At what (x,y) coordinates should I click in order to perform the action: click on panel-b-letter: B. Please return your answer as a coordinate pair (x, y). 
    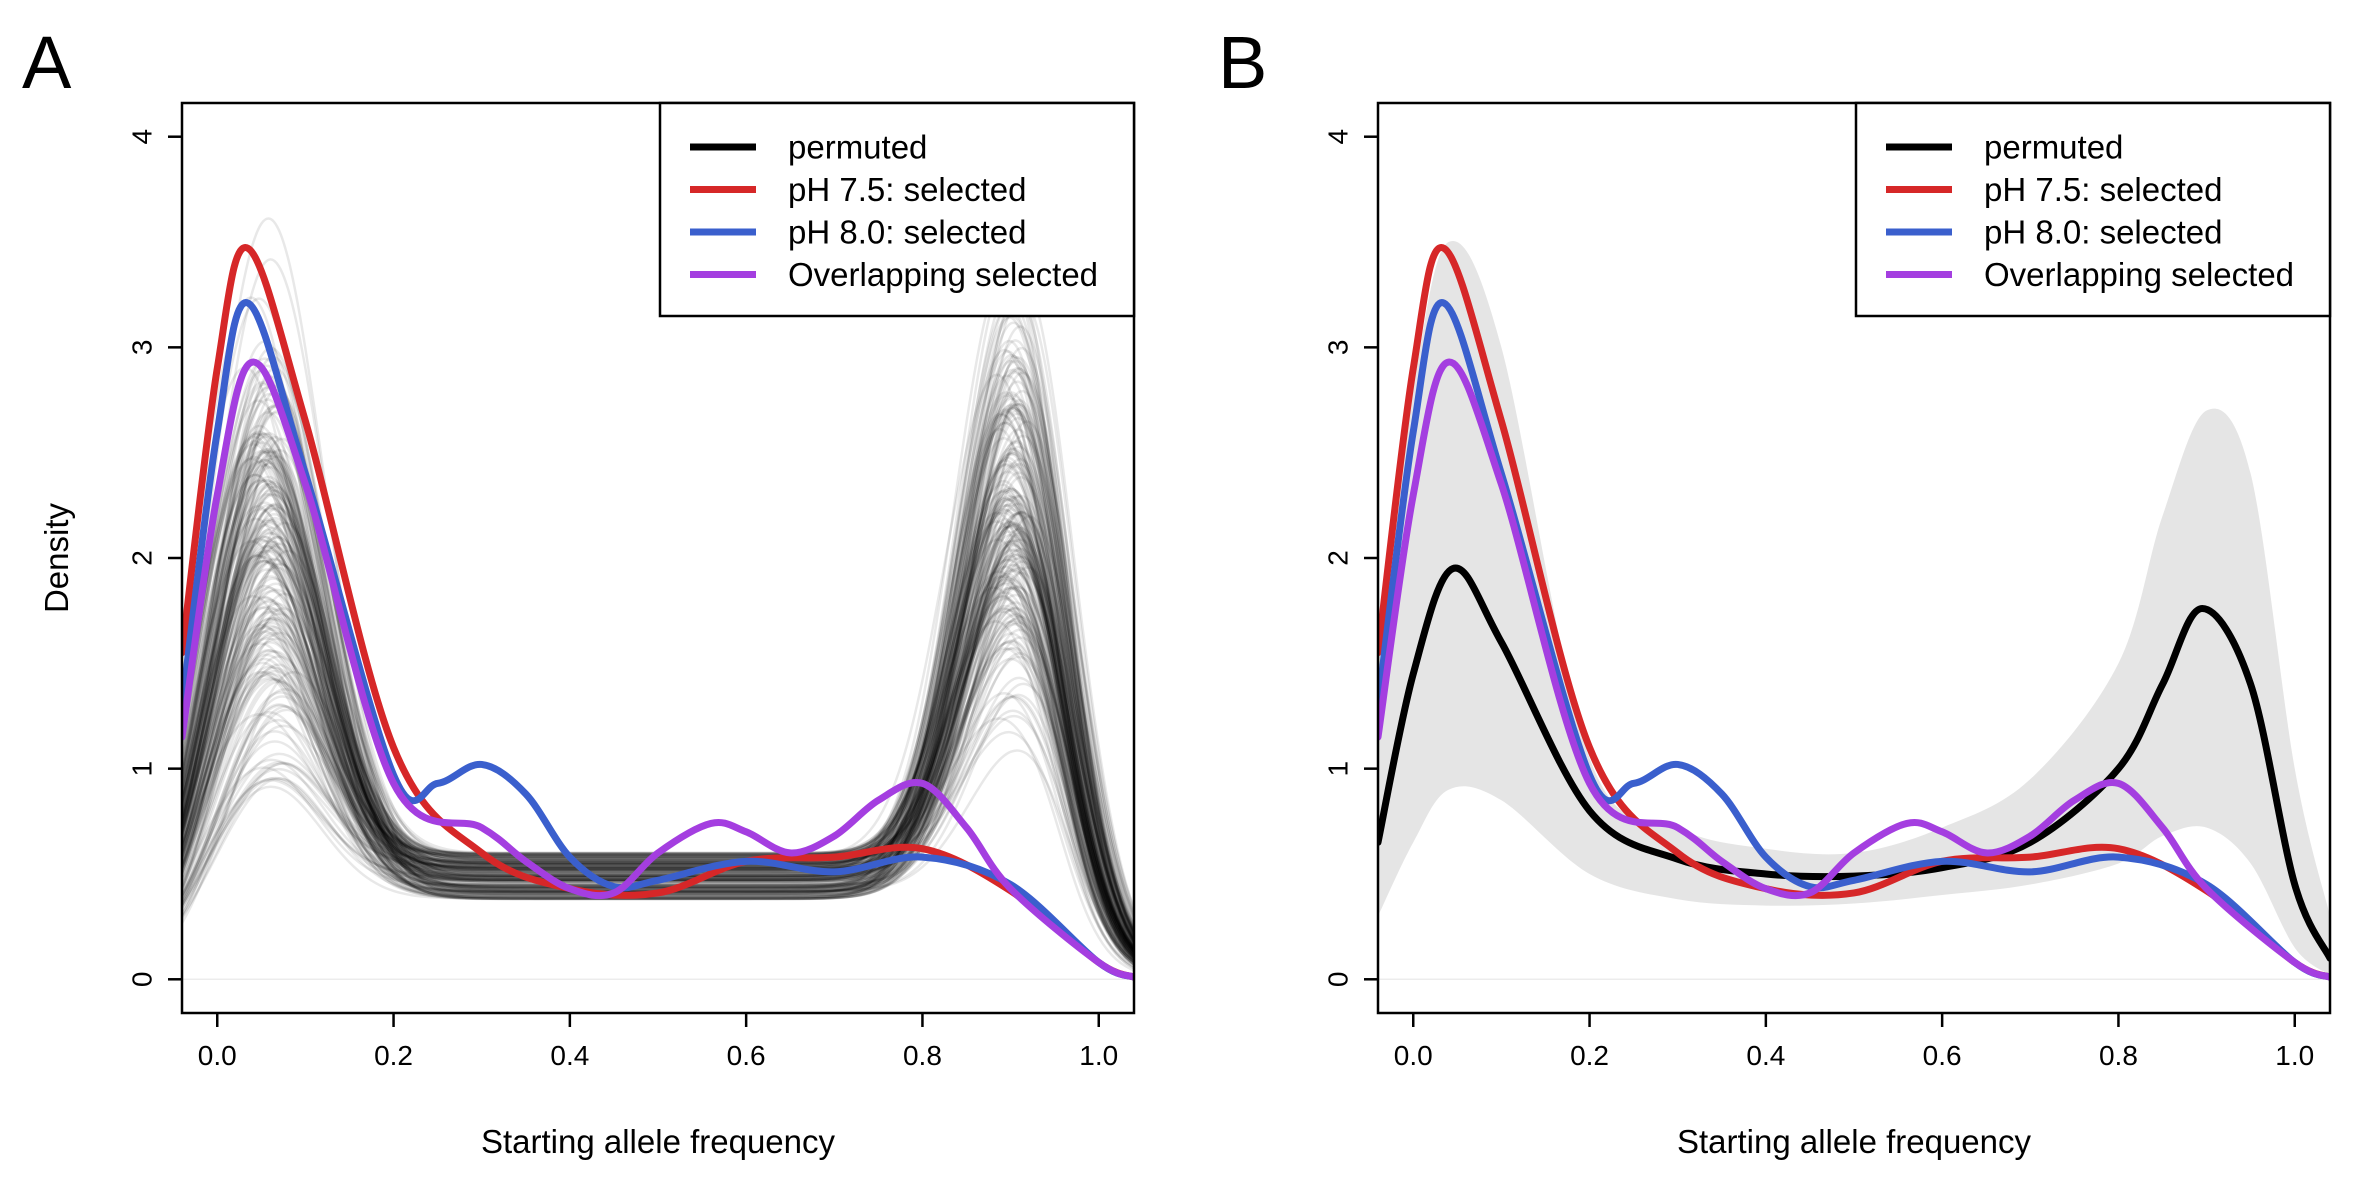
    Looking at the image, I should click on (1242, 62).